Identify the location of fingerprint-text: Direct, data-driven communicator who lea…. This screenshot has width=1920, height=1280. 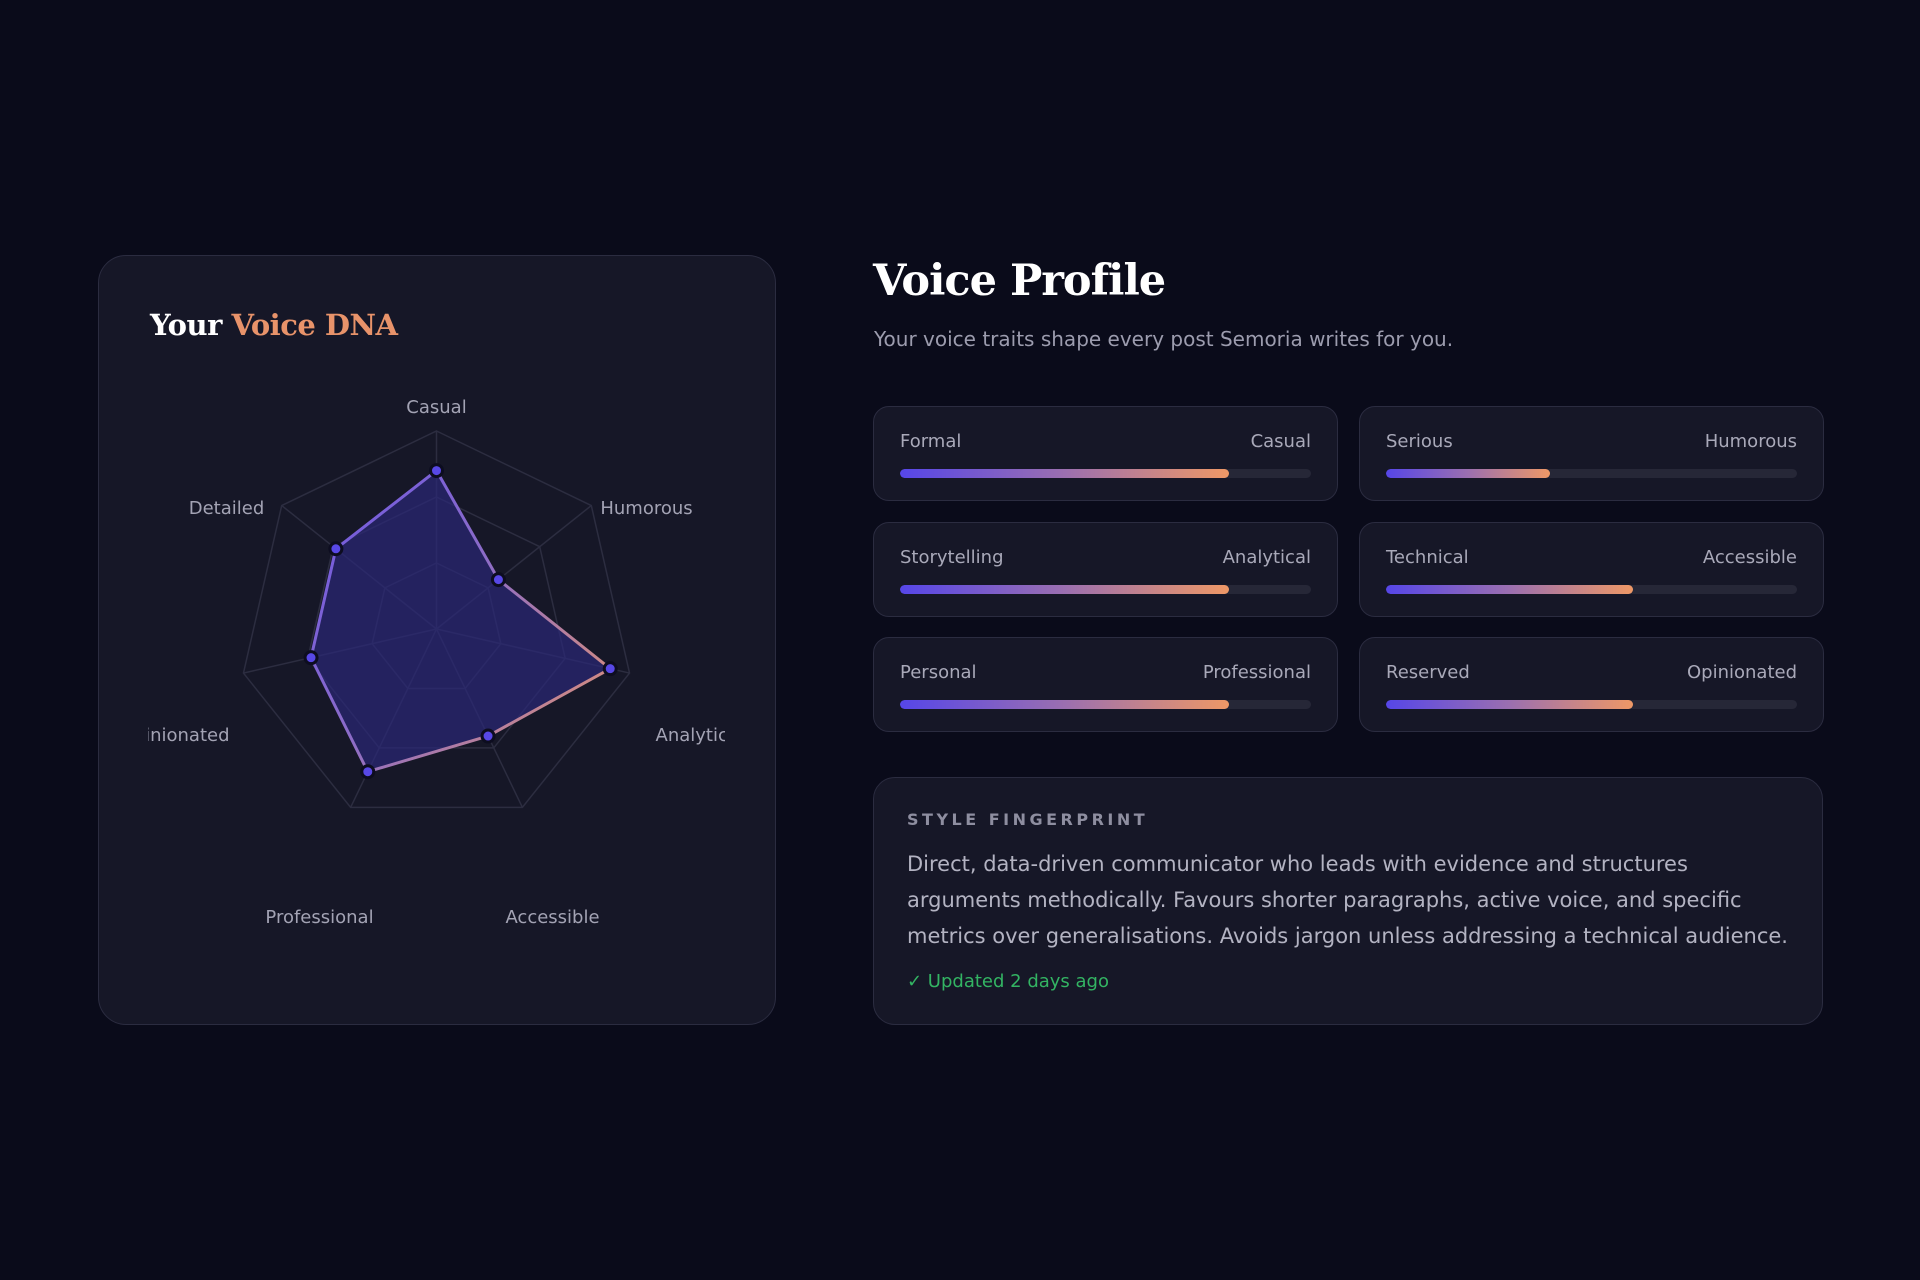
(1347, 900).